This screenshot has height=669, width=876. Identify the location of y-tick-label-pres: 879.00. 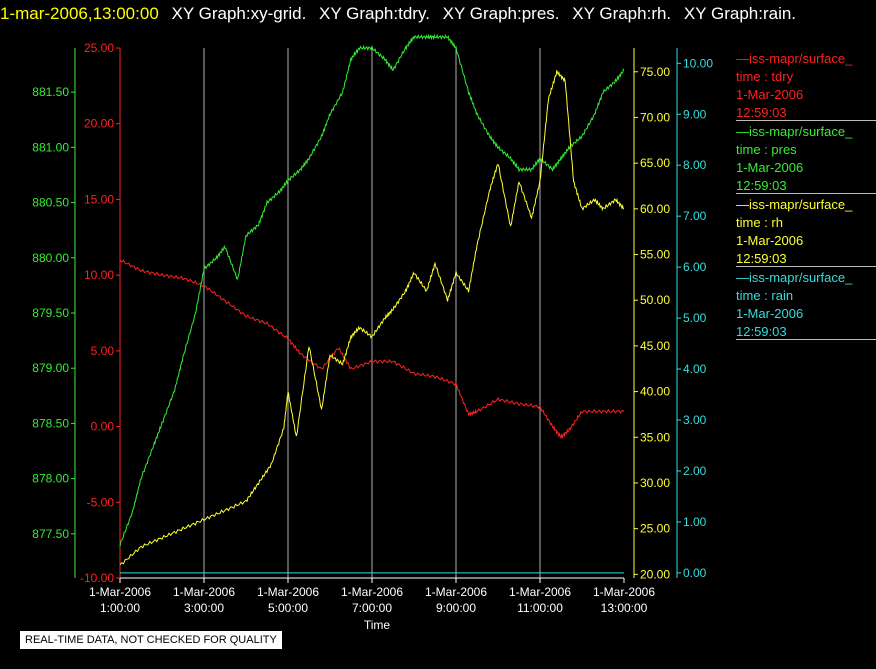
(50, 368).